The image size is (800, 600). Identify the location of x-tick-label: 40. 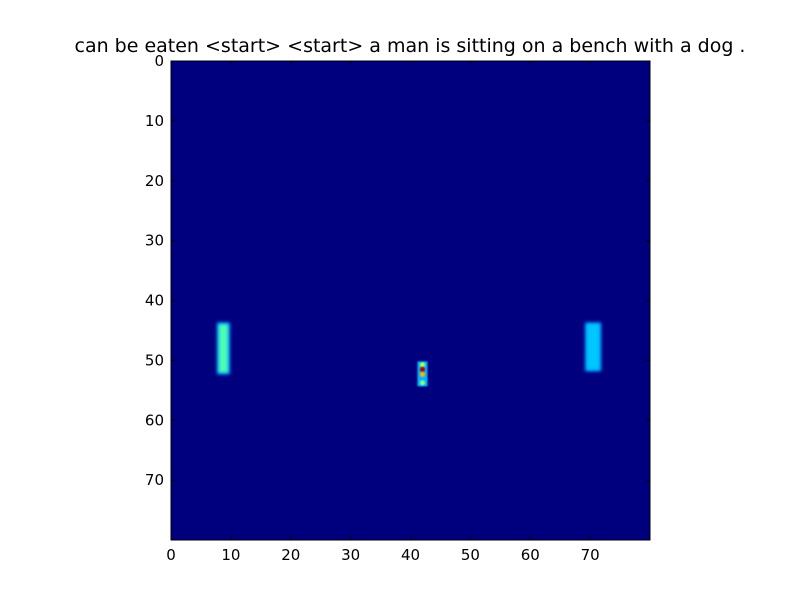
(410, 555).